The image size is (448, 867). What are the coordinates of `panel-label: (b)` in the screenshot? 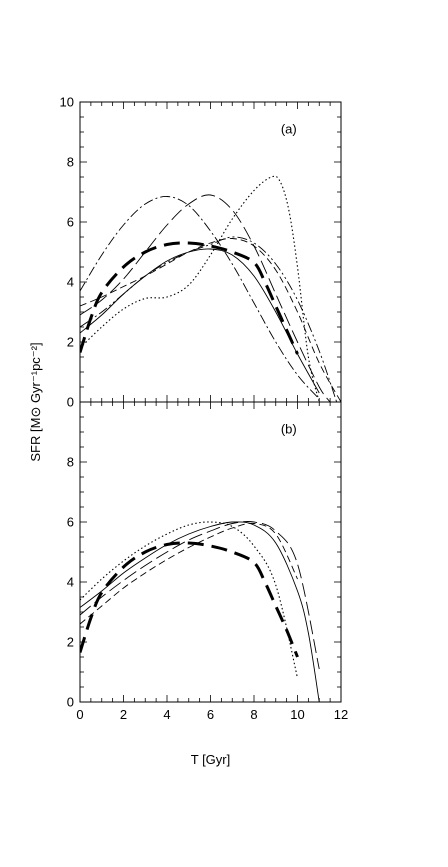 It's located at (289, 429).